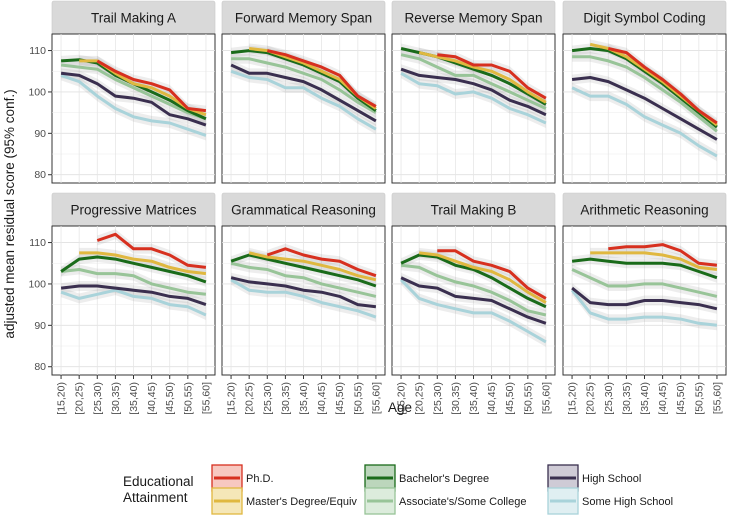 This screenshot has width=756, height=519. What do you see at coordinates (473, 18) in the screenshot?
I see `panel-title: Reverse Memory Span` at bounding box center [473, 18].